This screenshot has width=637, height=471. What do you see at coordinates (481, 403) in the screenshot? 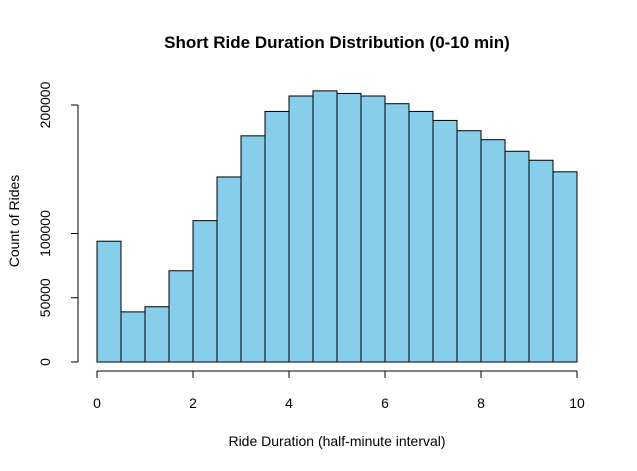
I see `x-tick-label: 8` at bounding box center [481, 403].